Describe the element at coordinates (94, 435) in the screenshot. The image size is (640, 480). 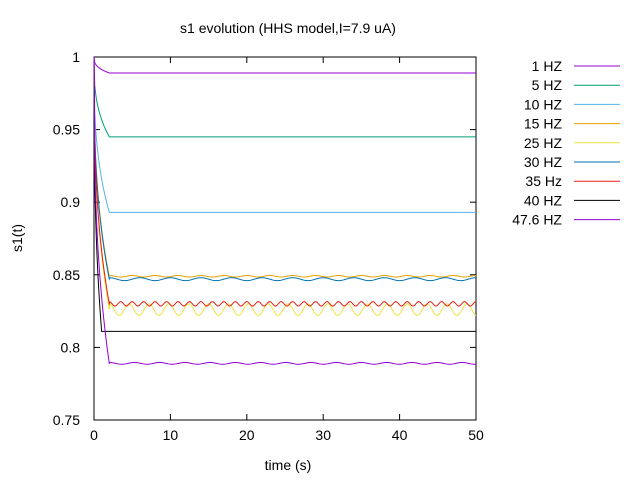
I see `x-tick-label: 0` at that location.